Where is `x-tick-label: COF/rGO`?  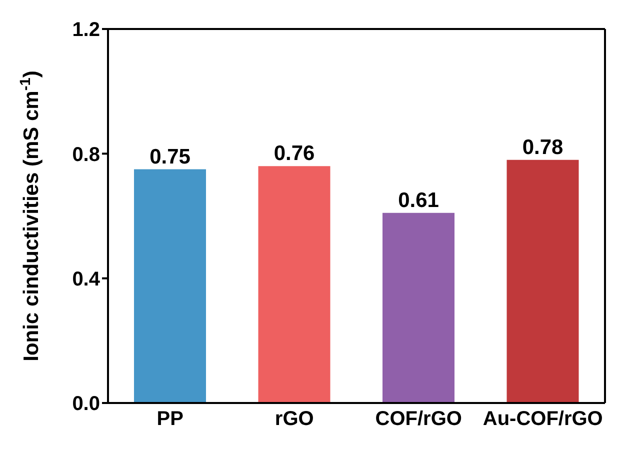
x-tick-label: COF/rGO is located at coordinates (418, 419).